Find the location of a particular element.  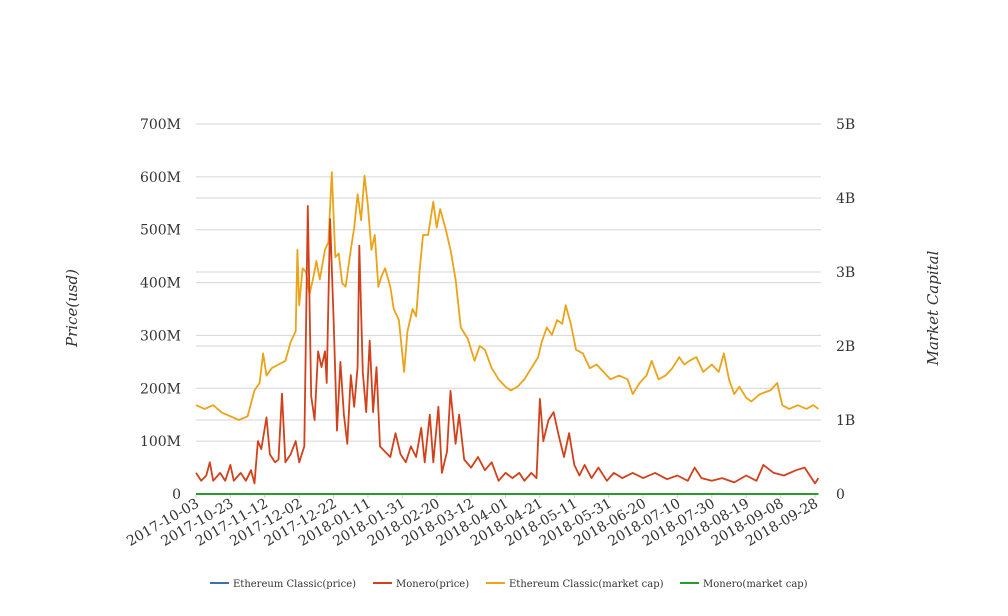

legend-label: Monero(market cap) is located at coordinates (755, 584).